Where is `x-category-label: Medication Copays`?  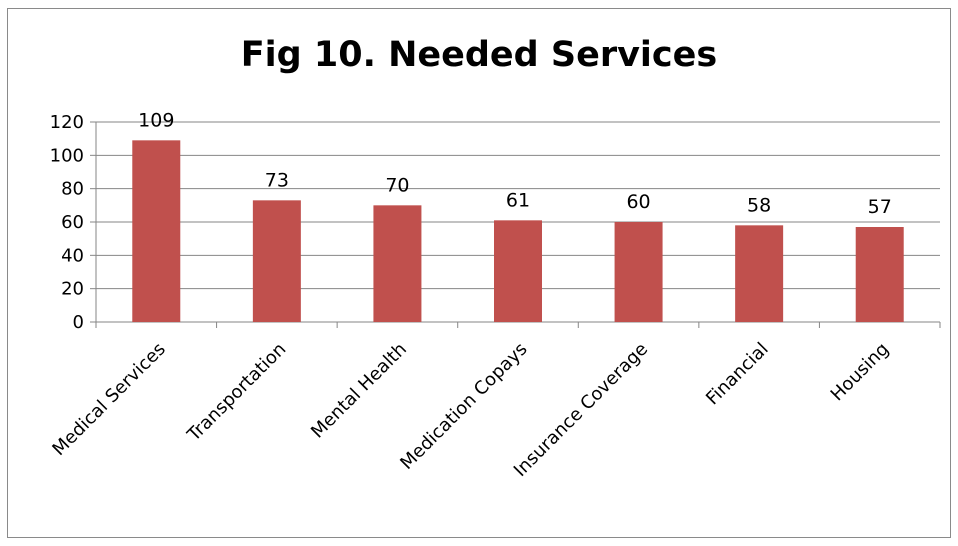
x-category-label: Medication Copays is located at coordinates (463, 406).